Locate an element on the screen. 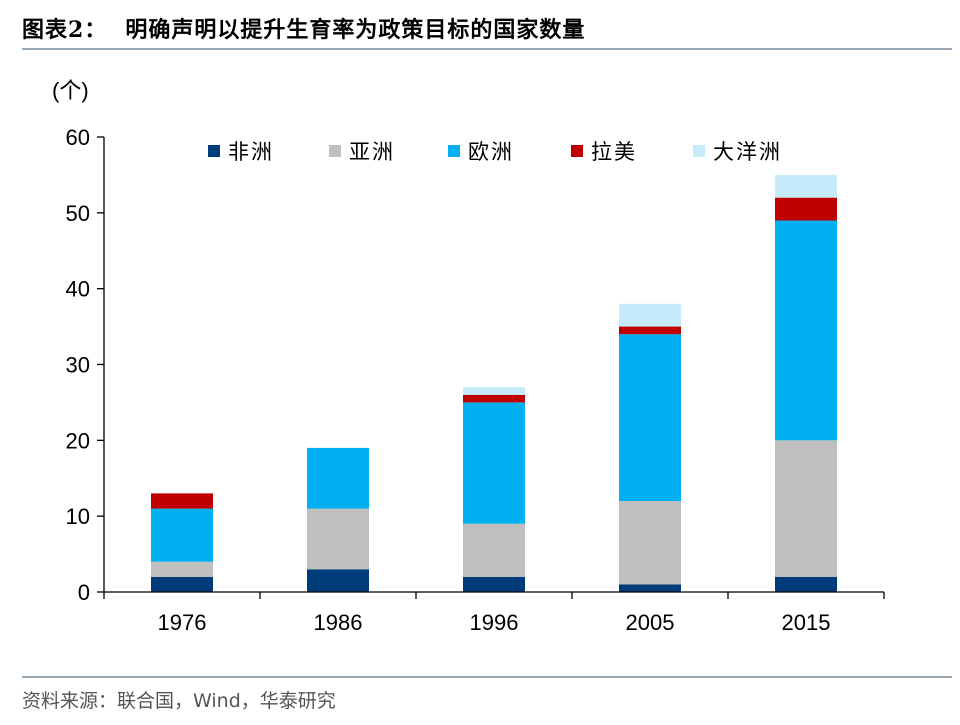 The image size is (960, 725). legend-label-0: 非洲 is located at coordinates (251, 152).